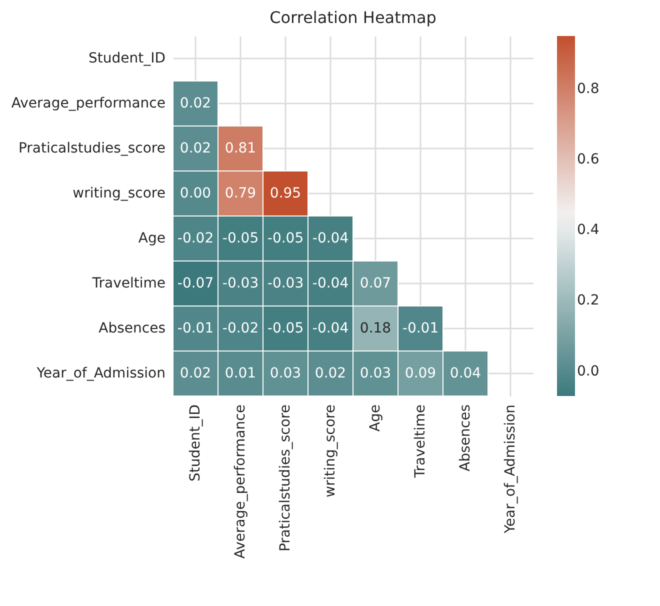  I want to click on y-tick-label: Age, so click(152, 238).